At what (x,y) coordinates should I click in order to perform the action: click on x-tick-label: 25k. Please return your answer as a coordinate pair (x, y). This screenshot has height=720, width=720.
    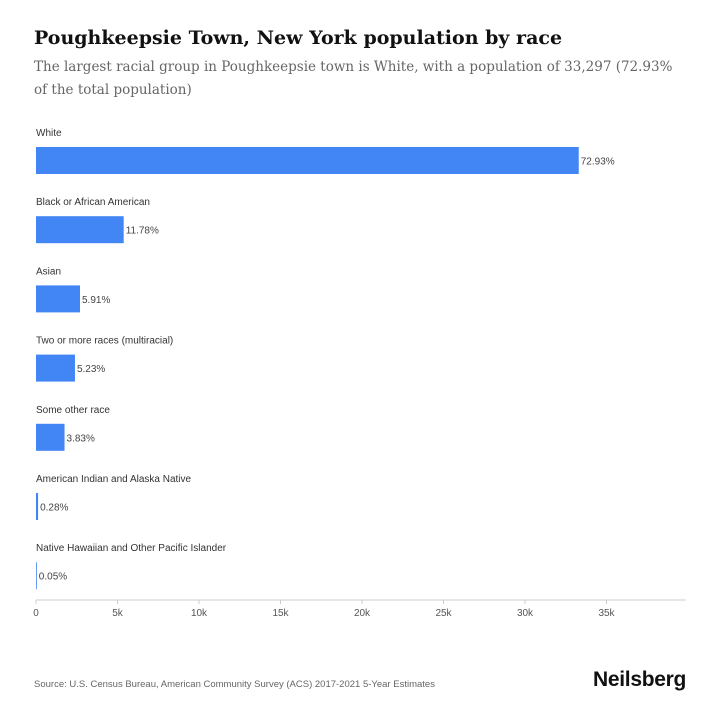
    Looking at the image, I should click on (443, 613).